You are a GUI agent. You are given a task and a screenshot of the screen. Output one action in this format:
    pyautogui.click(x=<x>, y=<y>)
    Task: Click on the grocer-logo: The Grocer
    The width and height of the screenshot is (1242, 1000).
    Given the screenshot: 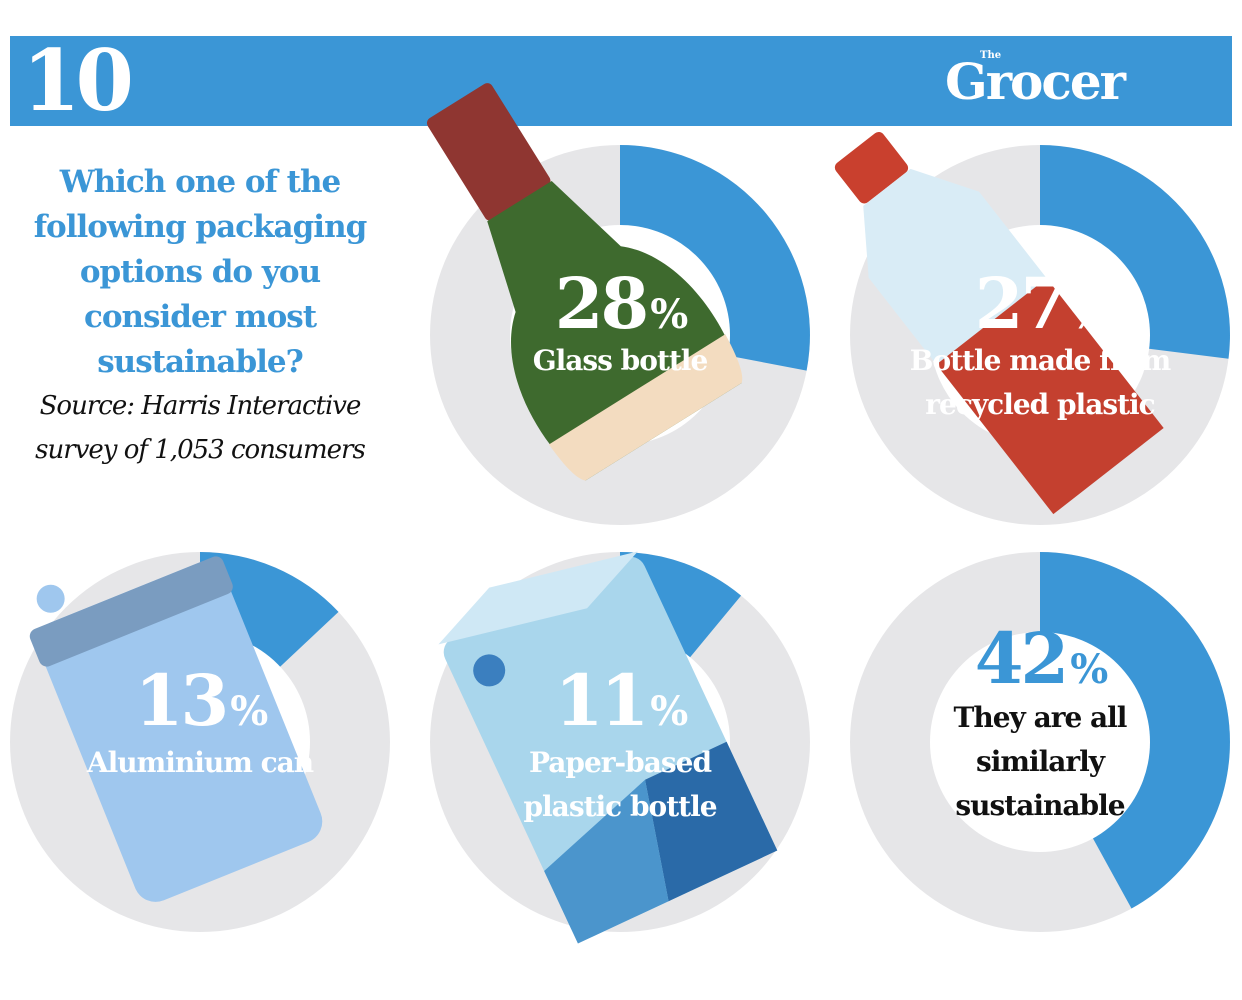 What is the action you would take?
    pyautogui.click(x=1040, y=82)
    